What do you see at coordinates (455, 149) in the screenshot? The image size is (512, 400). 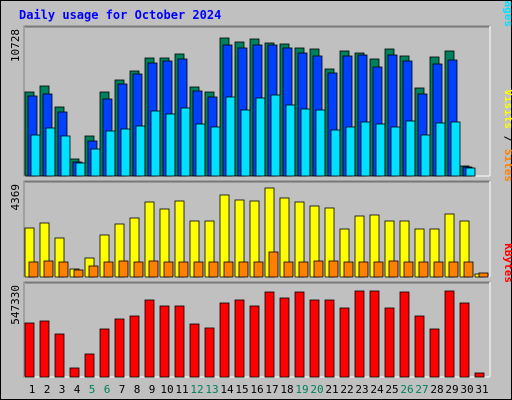 I see `bar-pages-day-29: Pages 29: 3910` at bounding box center [455, 149].